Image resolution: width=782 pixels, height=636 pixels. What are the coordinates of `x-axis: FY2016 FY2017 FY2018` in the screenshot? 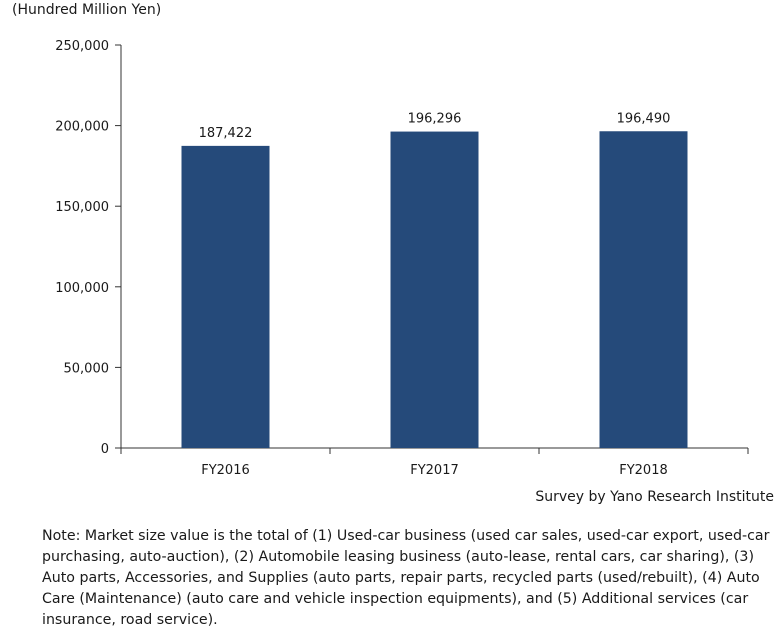 It's located at (434, 462).